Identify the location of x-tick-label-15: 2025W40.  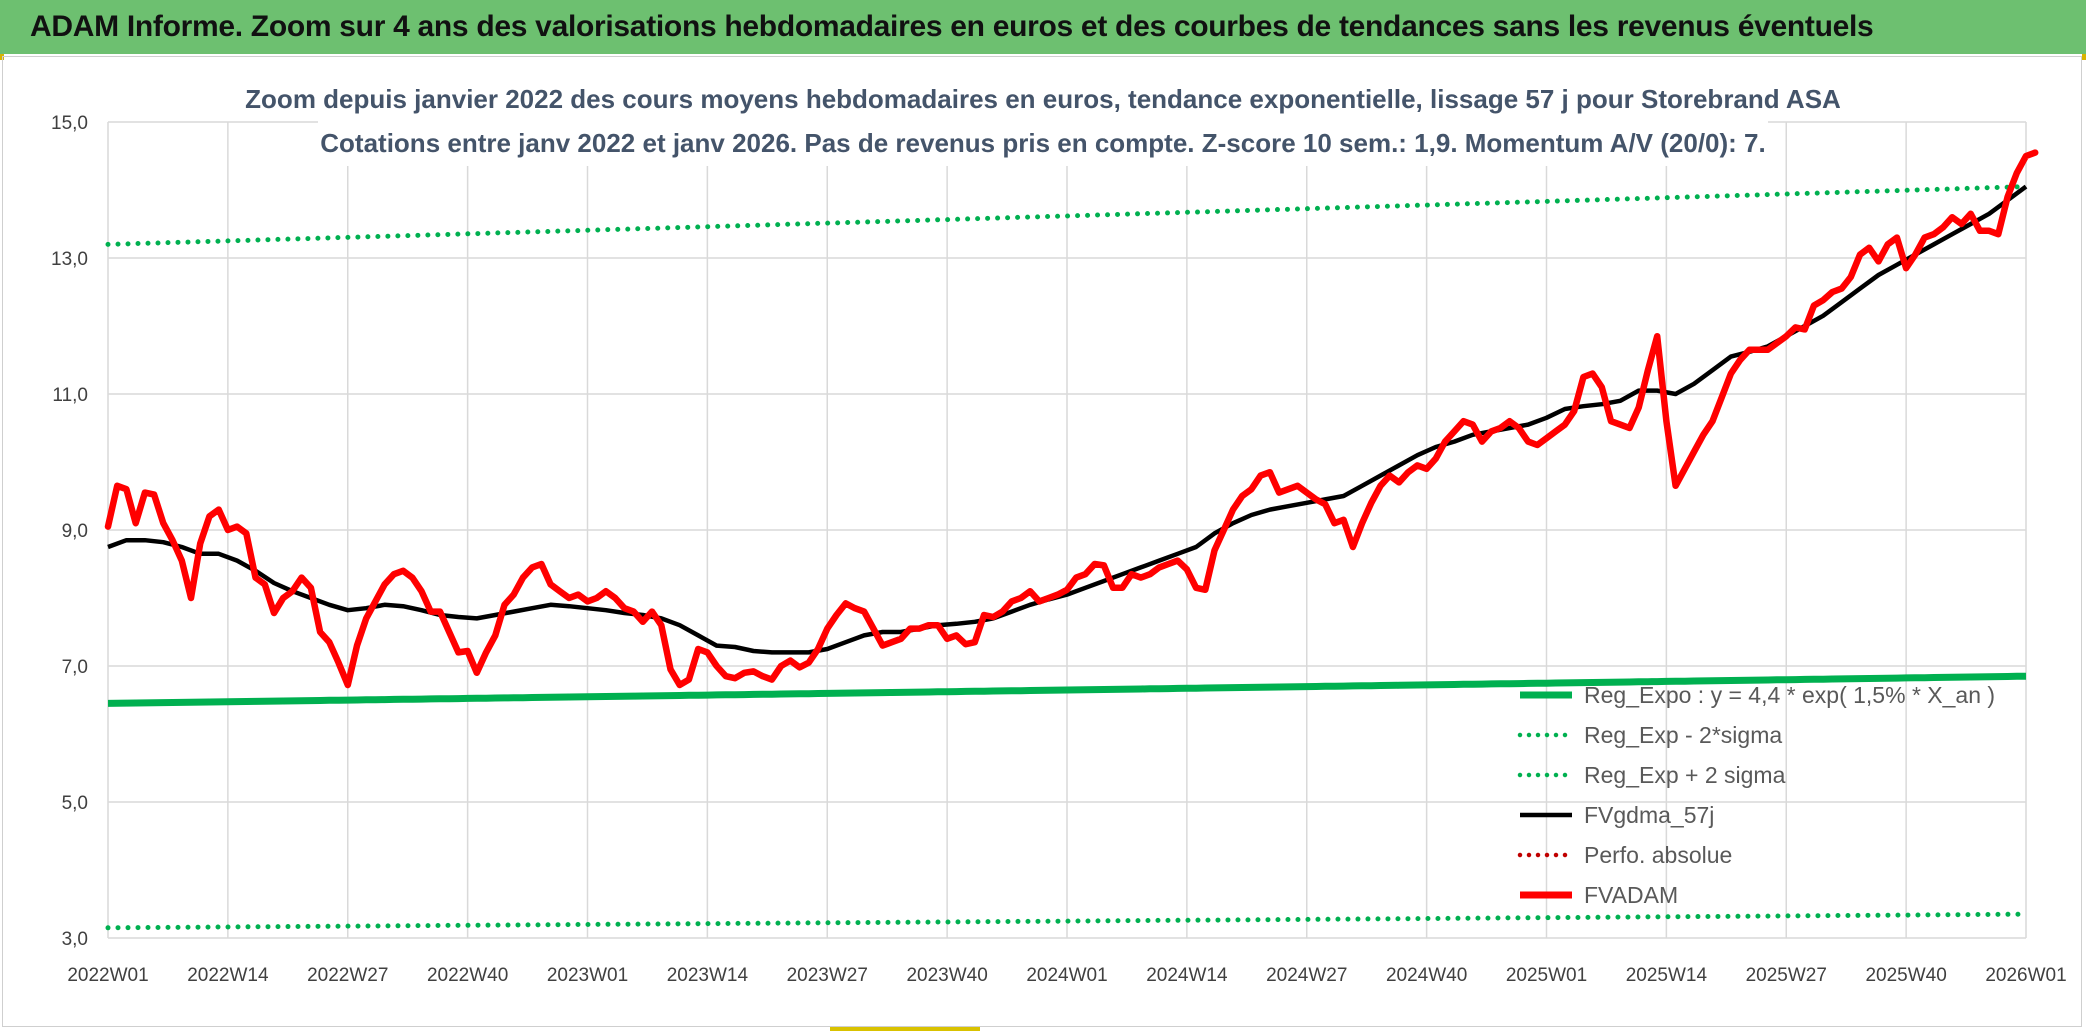
(1905, 975).